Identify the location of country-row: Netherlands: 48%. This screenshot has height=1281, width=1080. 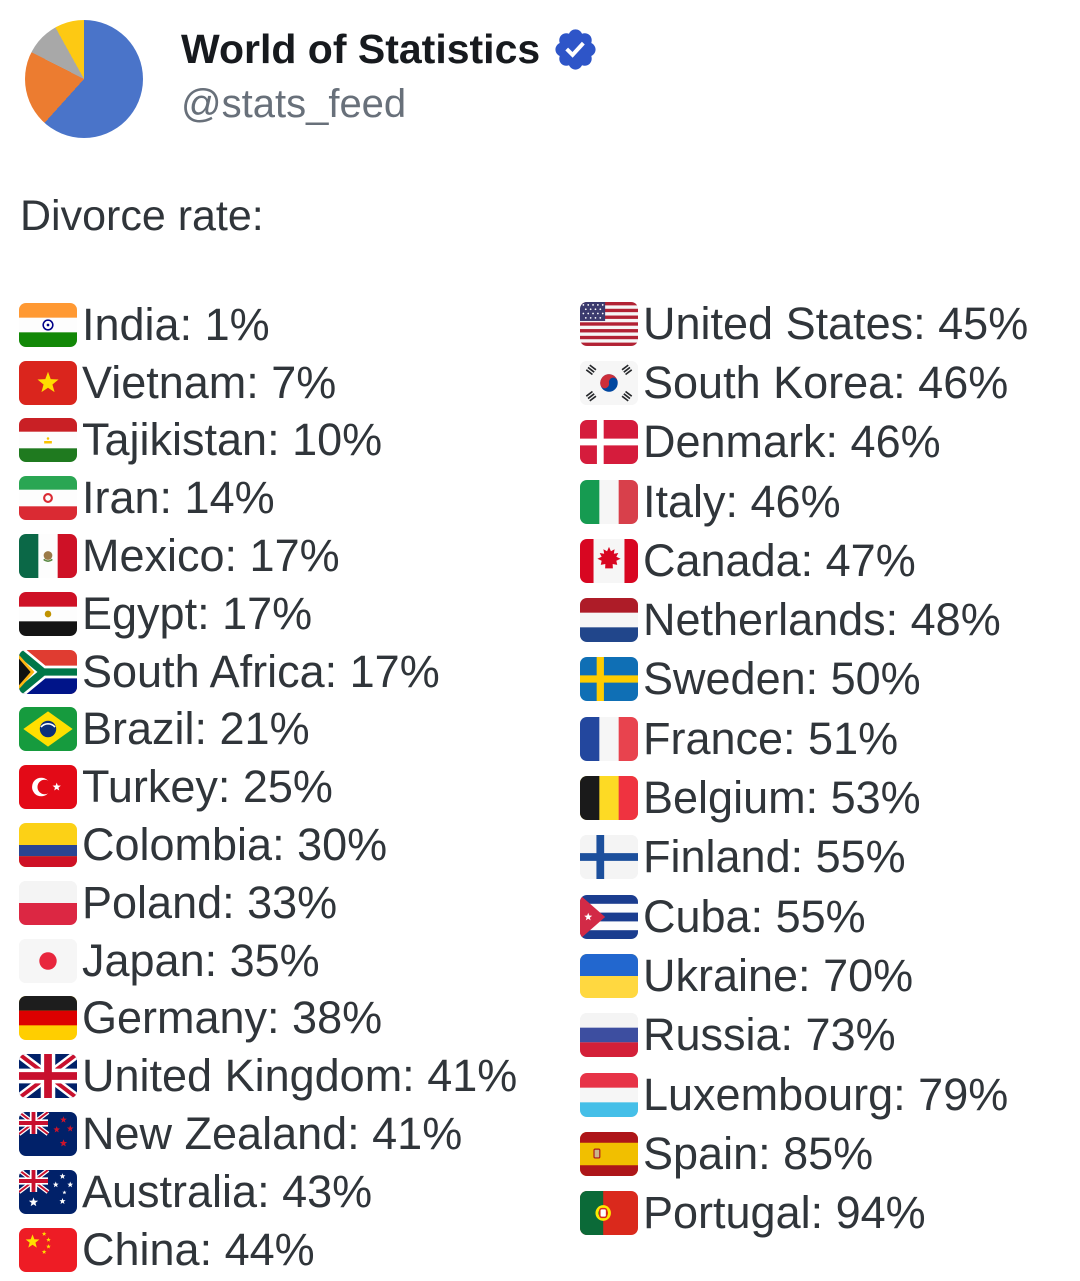
(804, 619).